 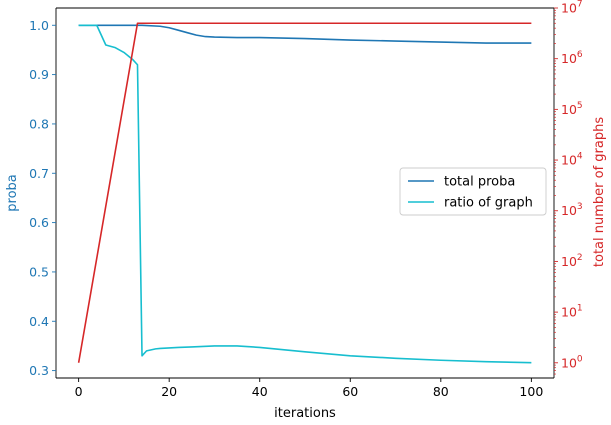 What do you see at coordinates (572, 58) in the screenshot?
I see `y-right-tick-label: 10⁶` at bounding box center [572, 58].